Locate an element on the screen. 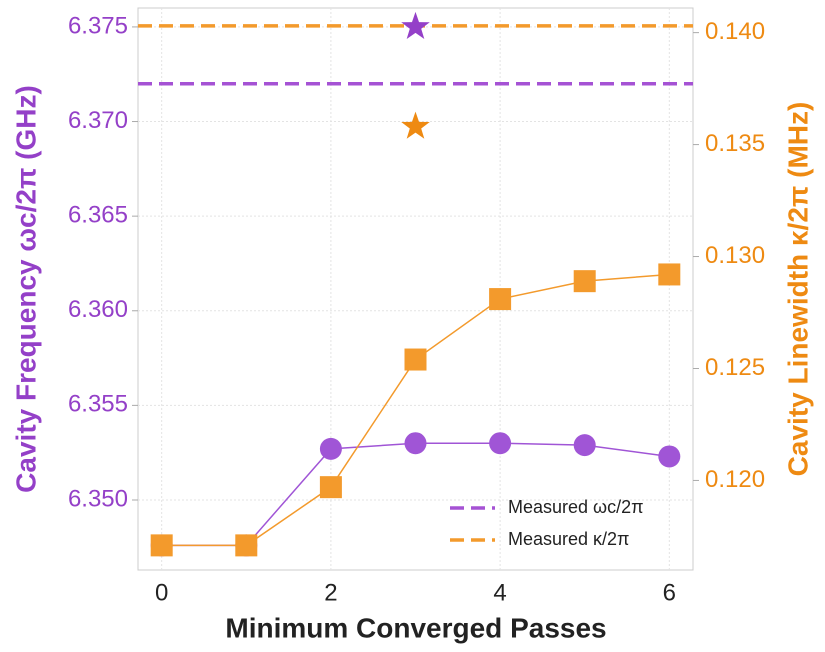  y-axis-label: Cavity Frequency ωc/2π (GHz) is located at coordinates (25, 289).